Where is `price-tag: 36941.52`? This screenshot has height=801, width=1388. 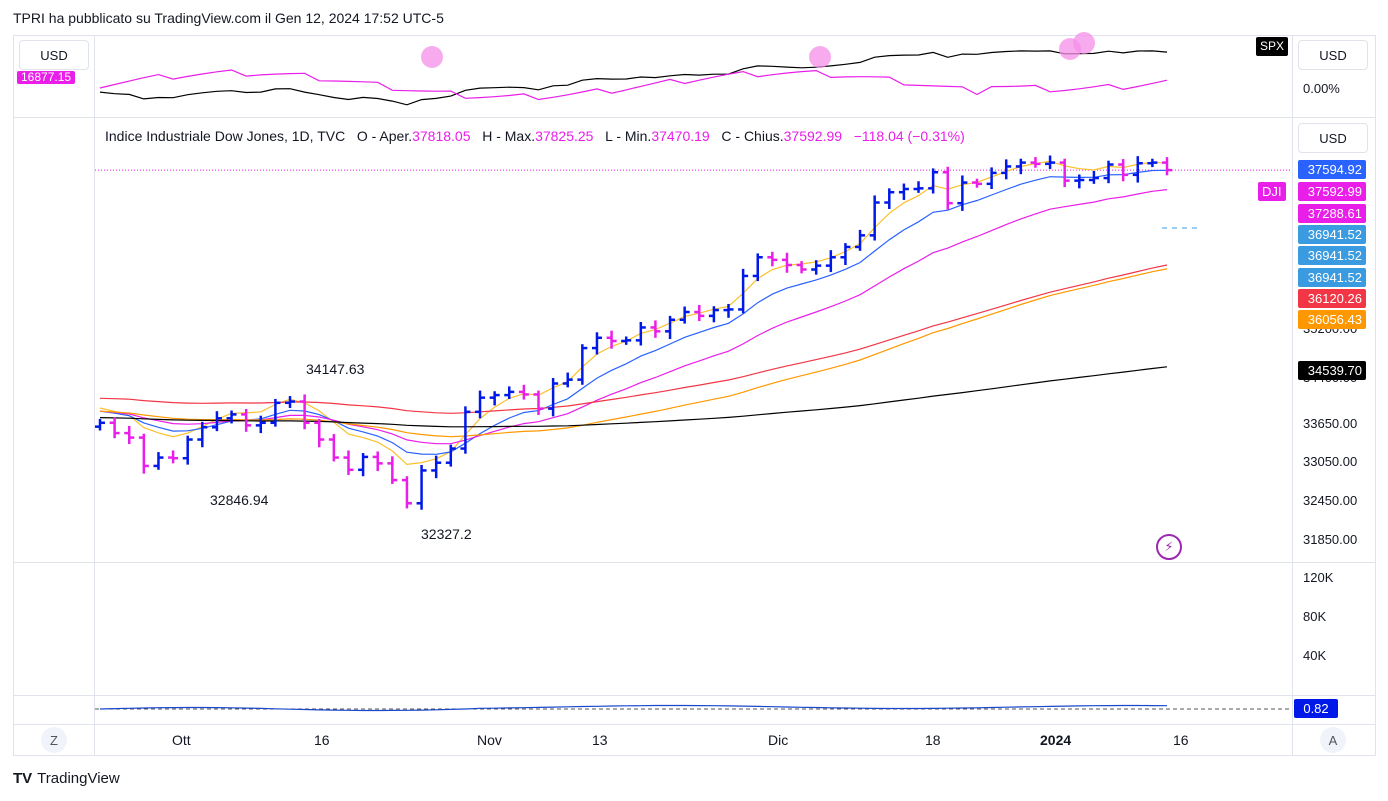
price-tag: 36941.52 is located at coordinates (1332, 234).